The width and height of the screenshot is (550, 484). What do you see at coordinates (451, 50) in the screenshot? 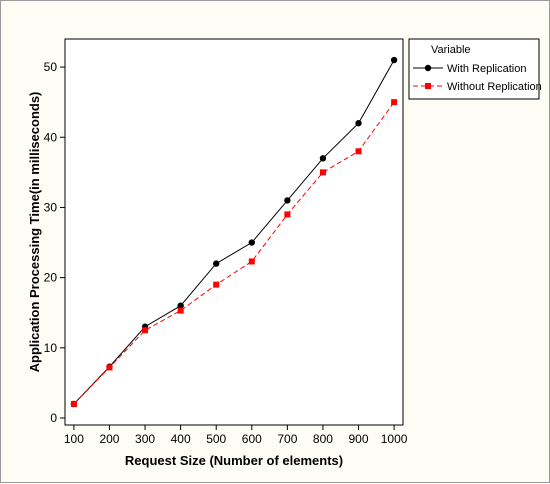
I see `legend-title: Variable` at bounding box center [451, 50].